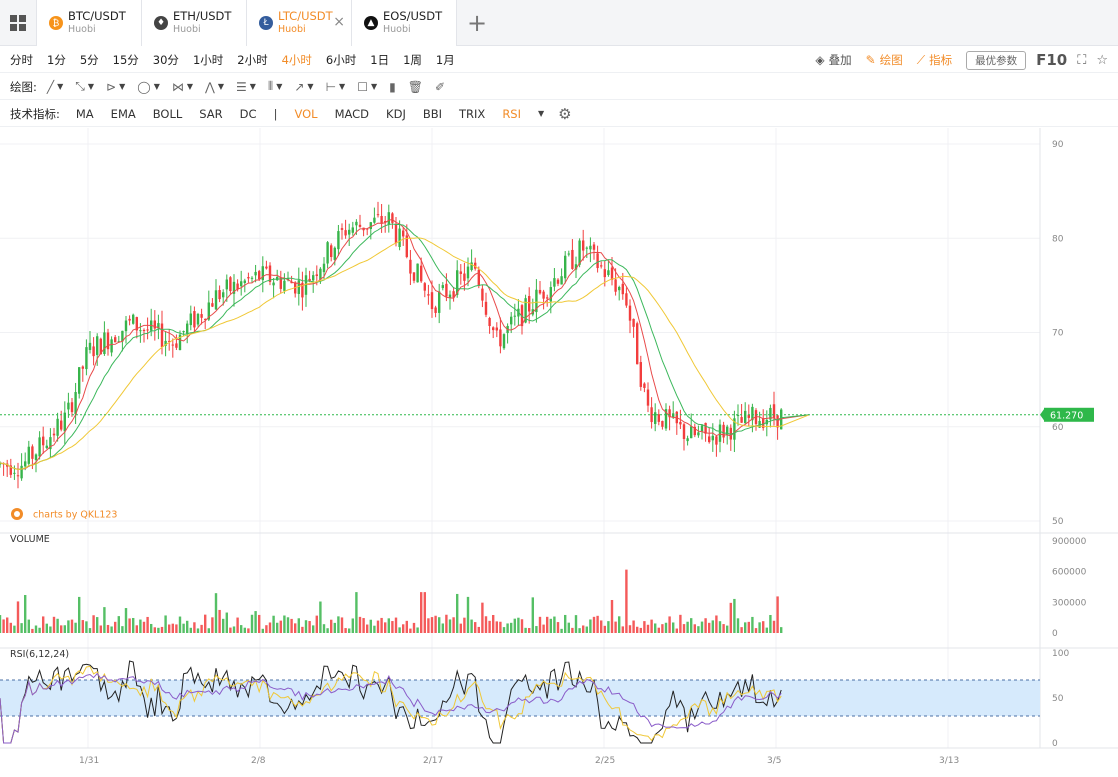 This screenshot has width=1118, height=777. I want to click on indicator-ma: MA, so click(84, 113).